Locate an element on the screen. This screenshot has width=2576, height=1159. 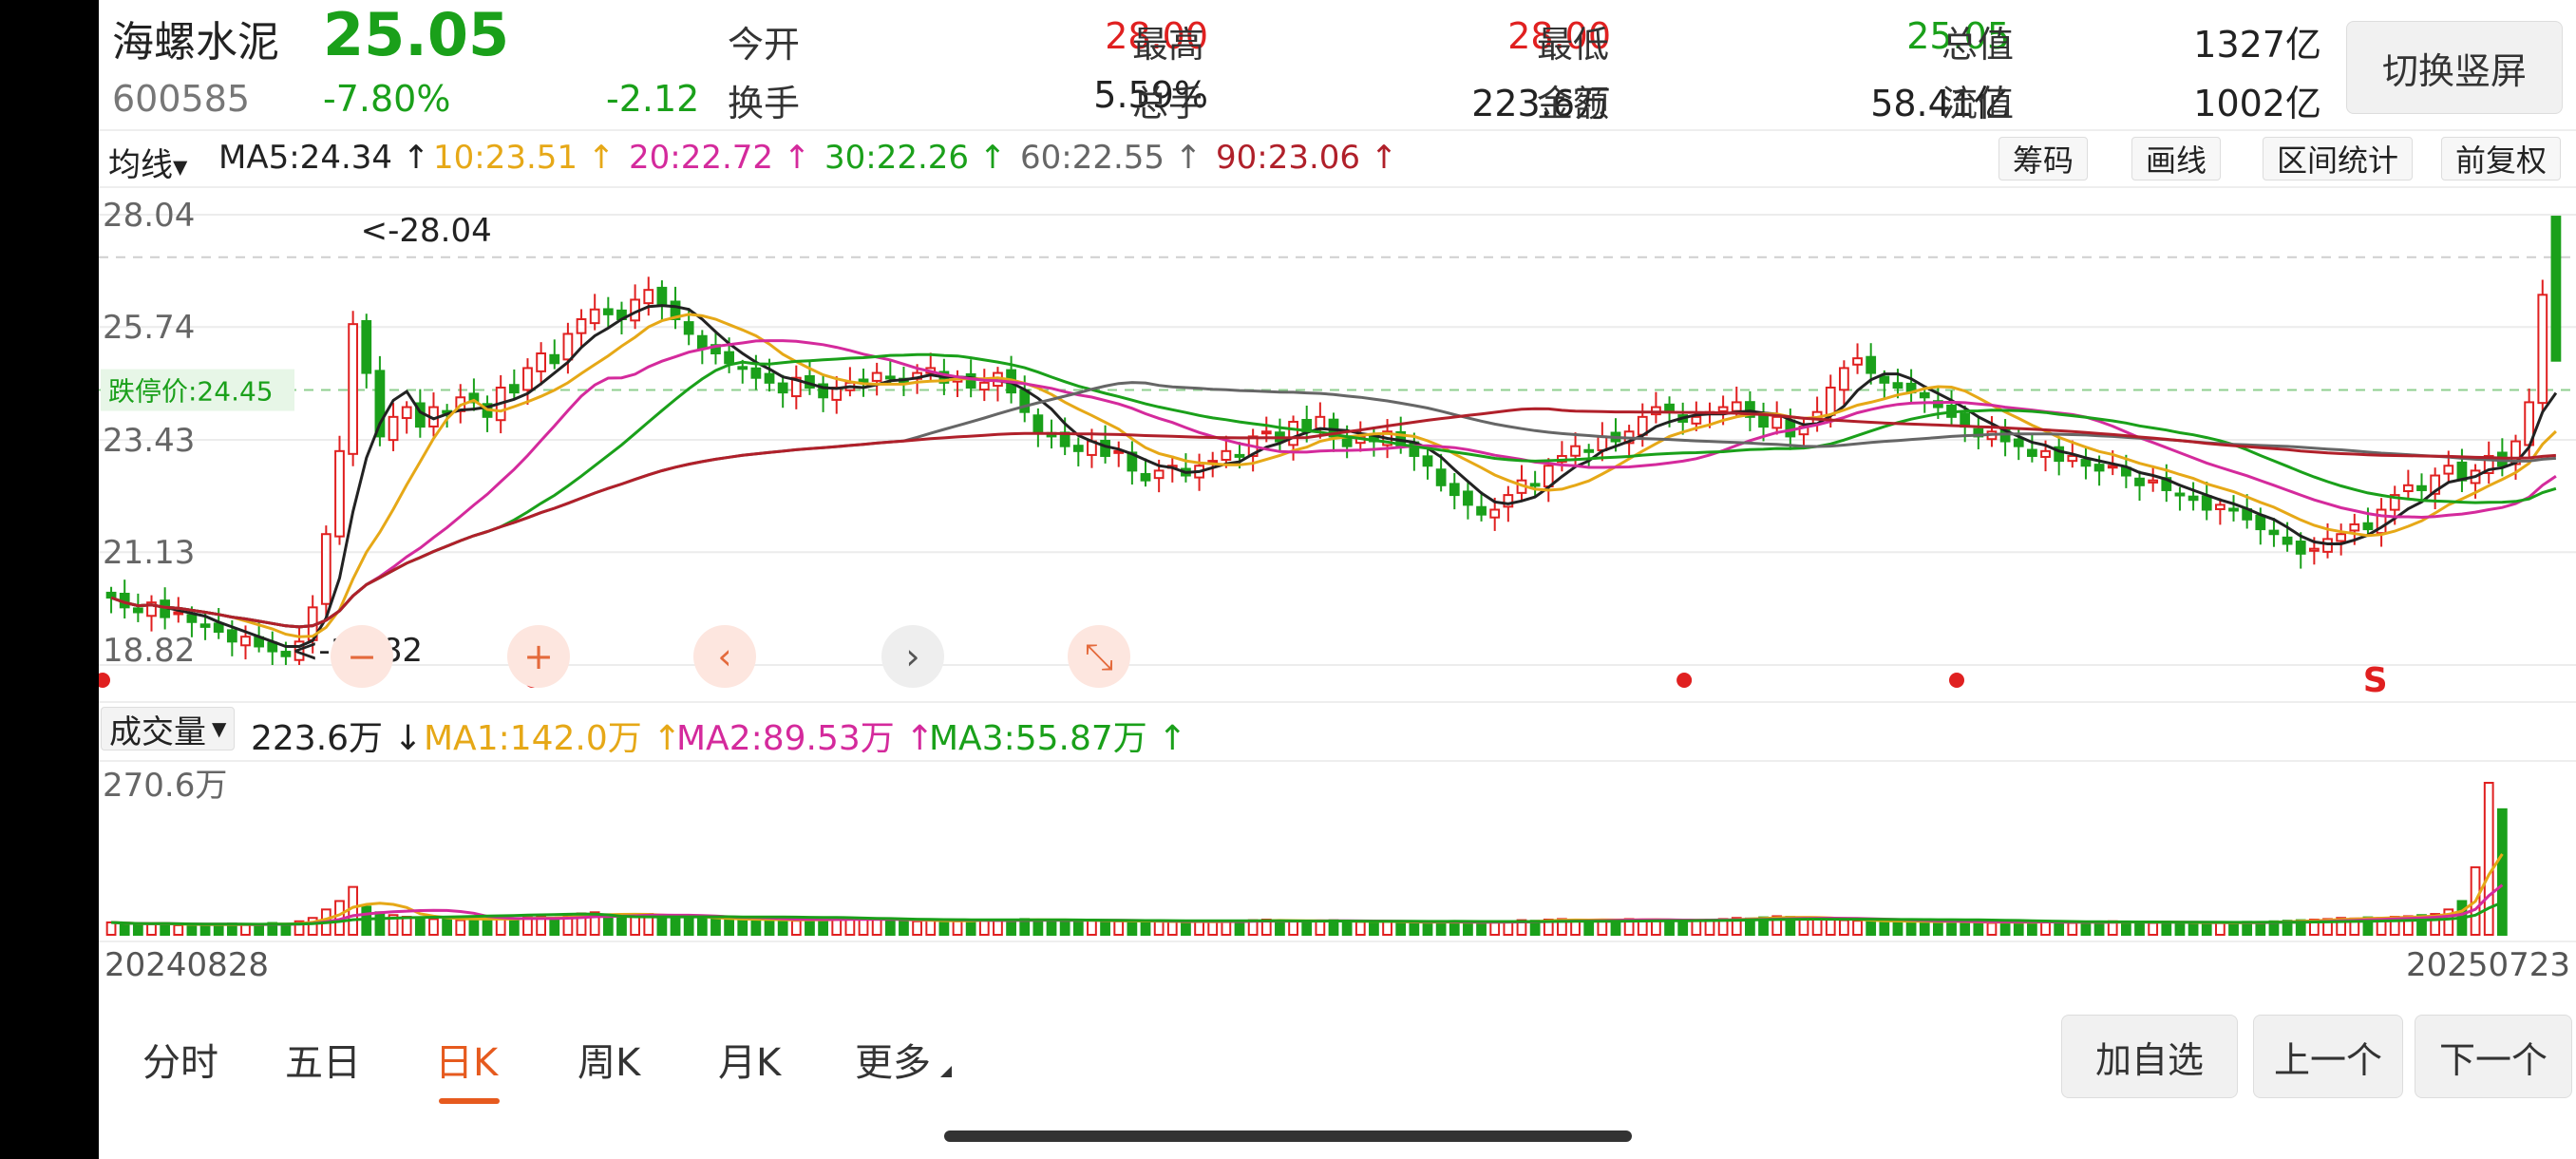
plus-icon: + is located at coordinates (538, 656).